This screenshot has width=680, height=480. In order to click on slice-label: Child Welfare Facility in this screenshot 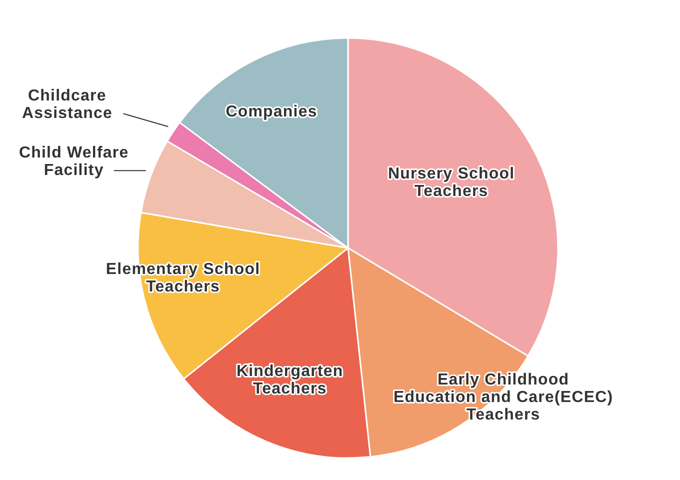, I will do `click(73, 162)`.